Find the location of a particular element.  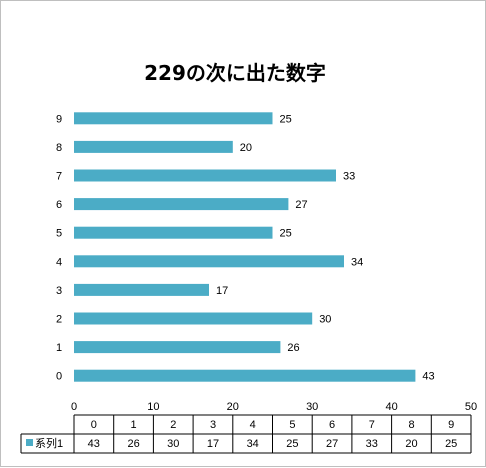

table-header-3: 3 is located at coordinates (213, 425).